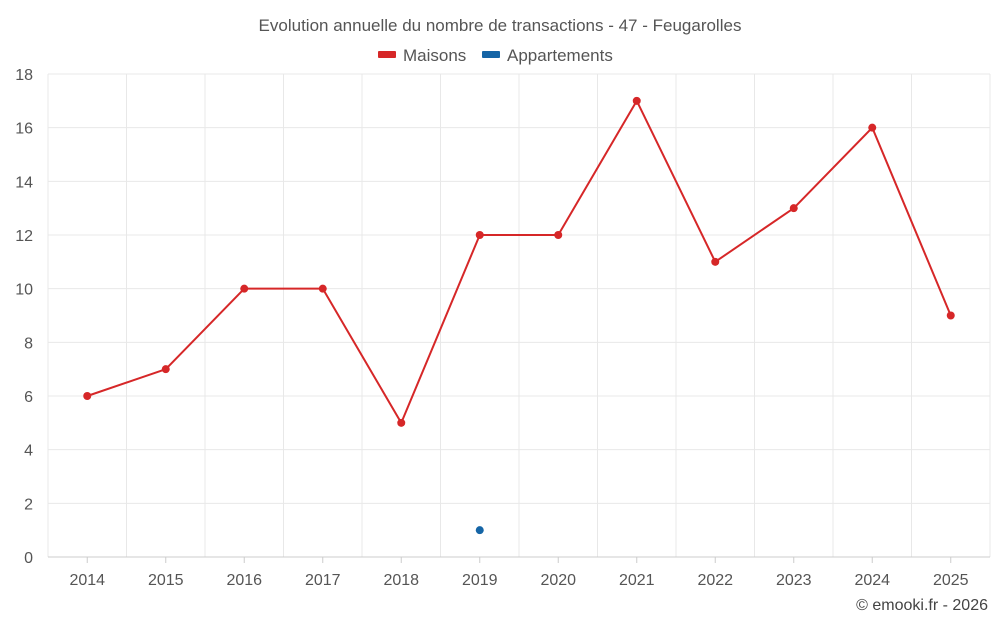  I want to click on credit-text: © emooki.fr - 2026, so click(922, 605).